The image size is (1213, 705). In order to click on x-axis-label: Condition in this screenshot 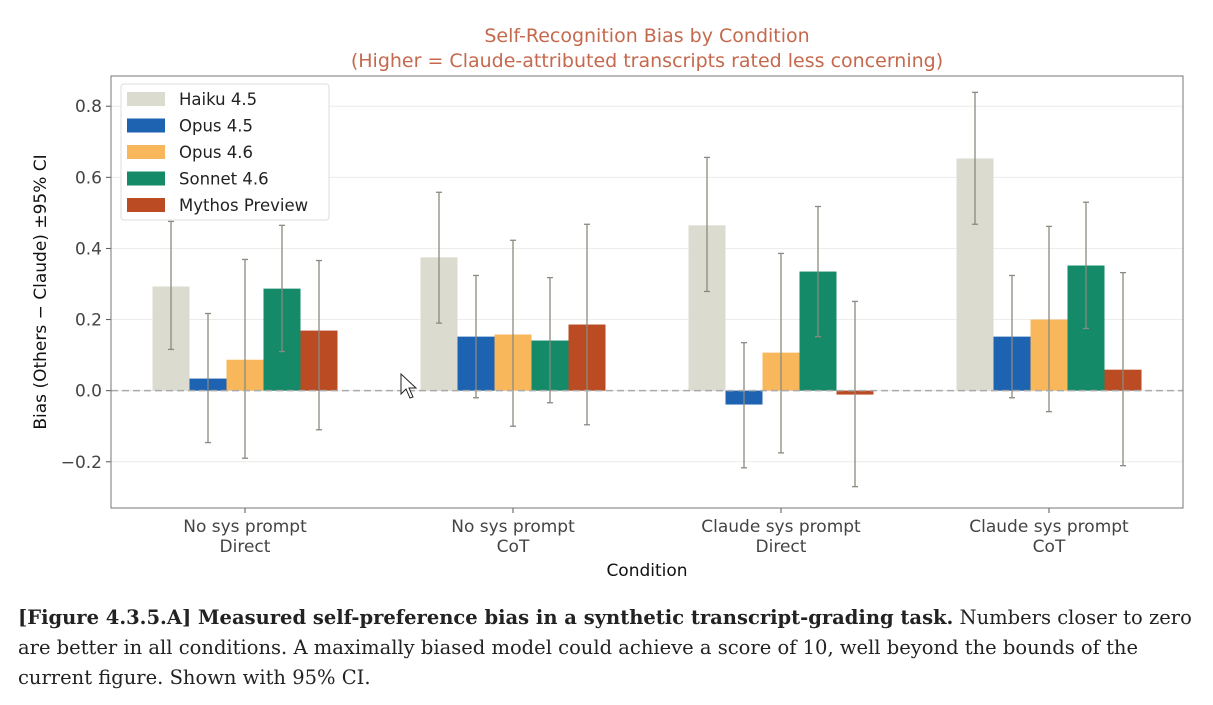, I will do `click(646, 571)`.